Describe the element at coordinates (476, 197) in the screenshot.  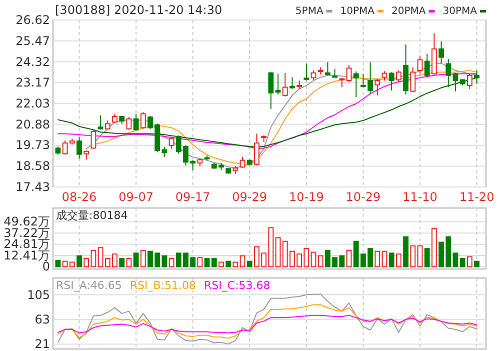
I see `x-tick-label: 11-20` at that location.